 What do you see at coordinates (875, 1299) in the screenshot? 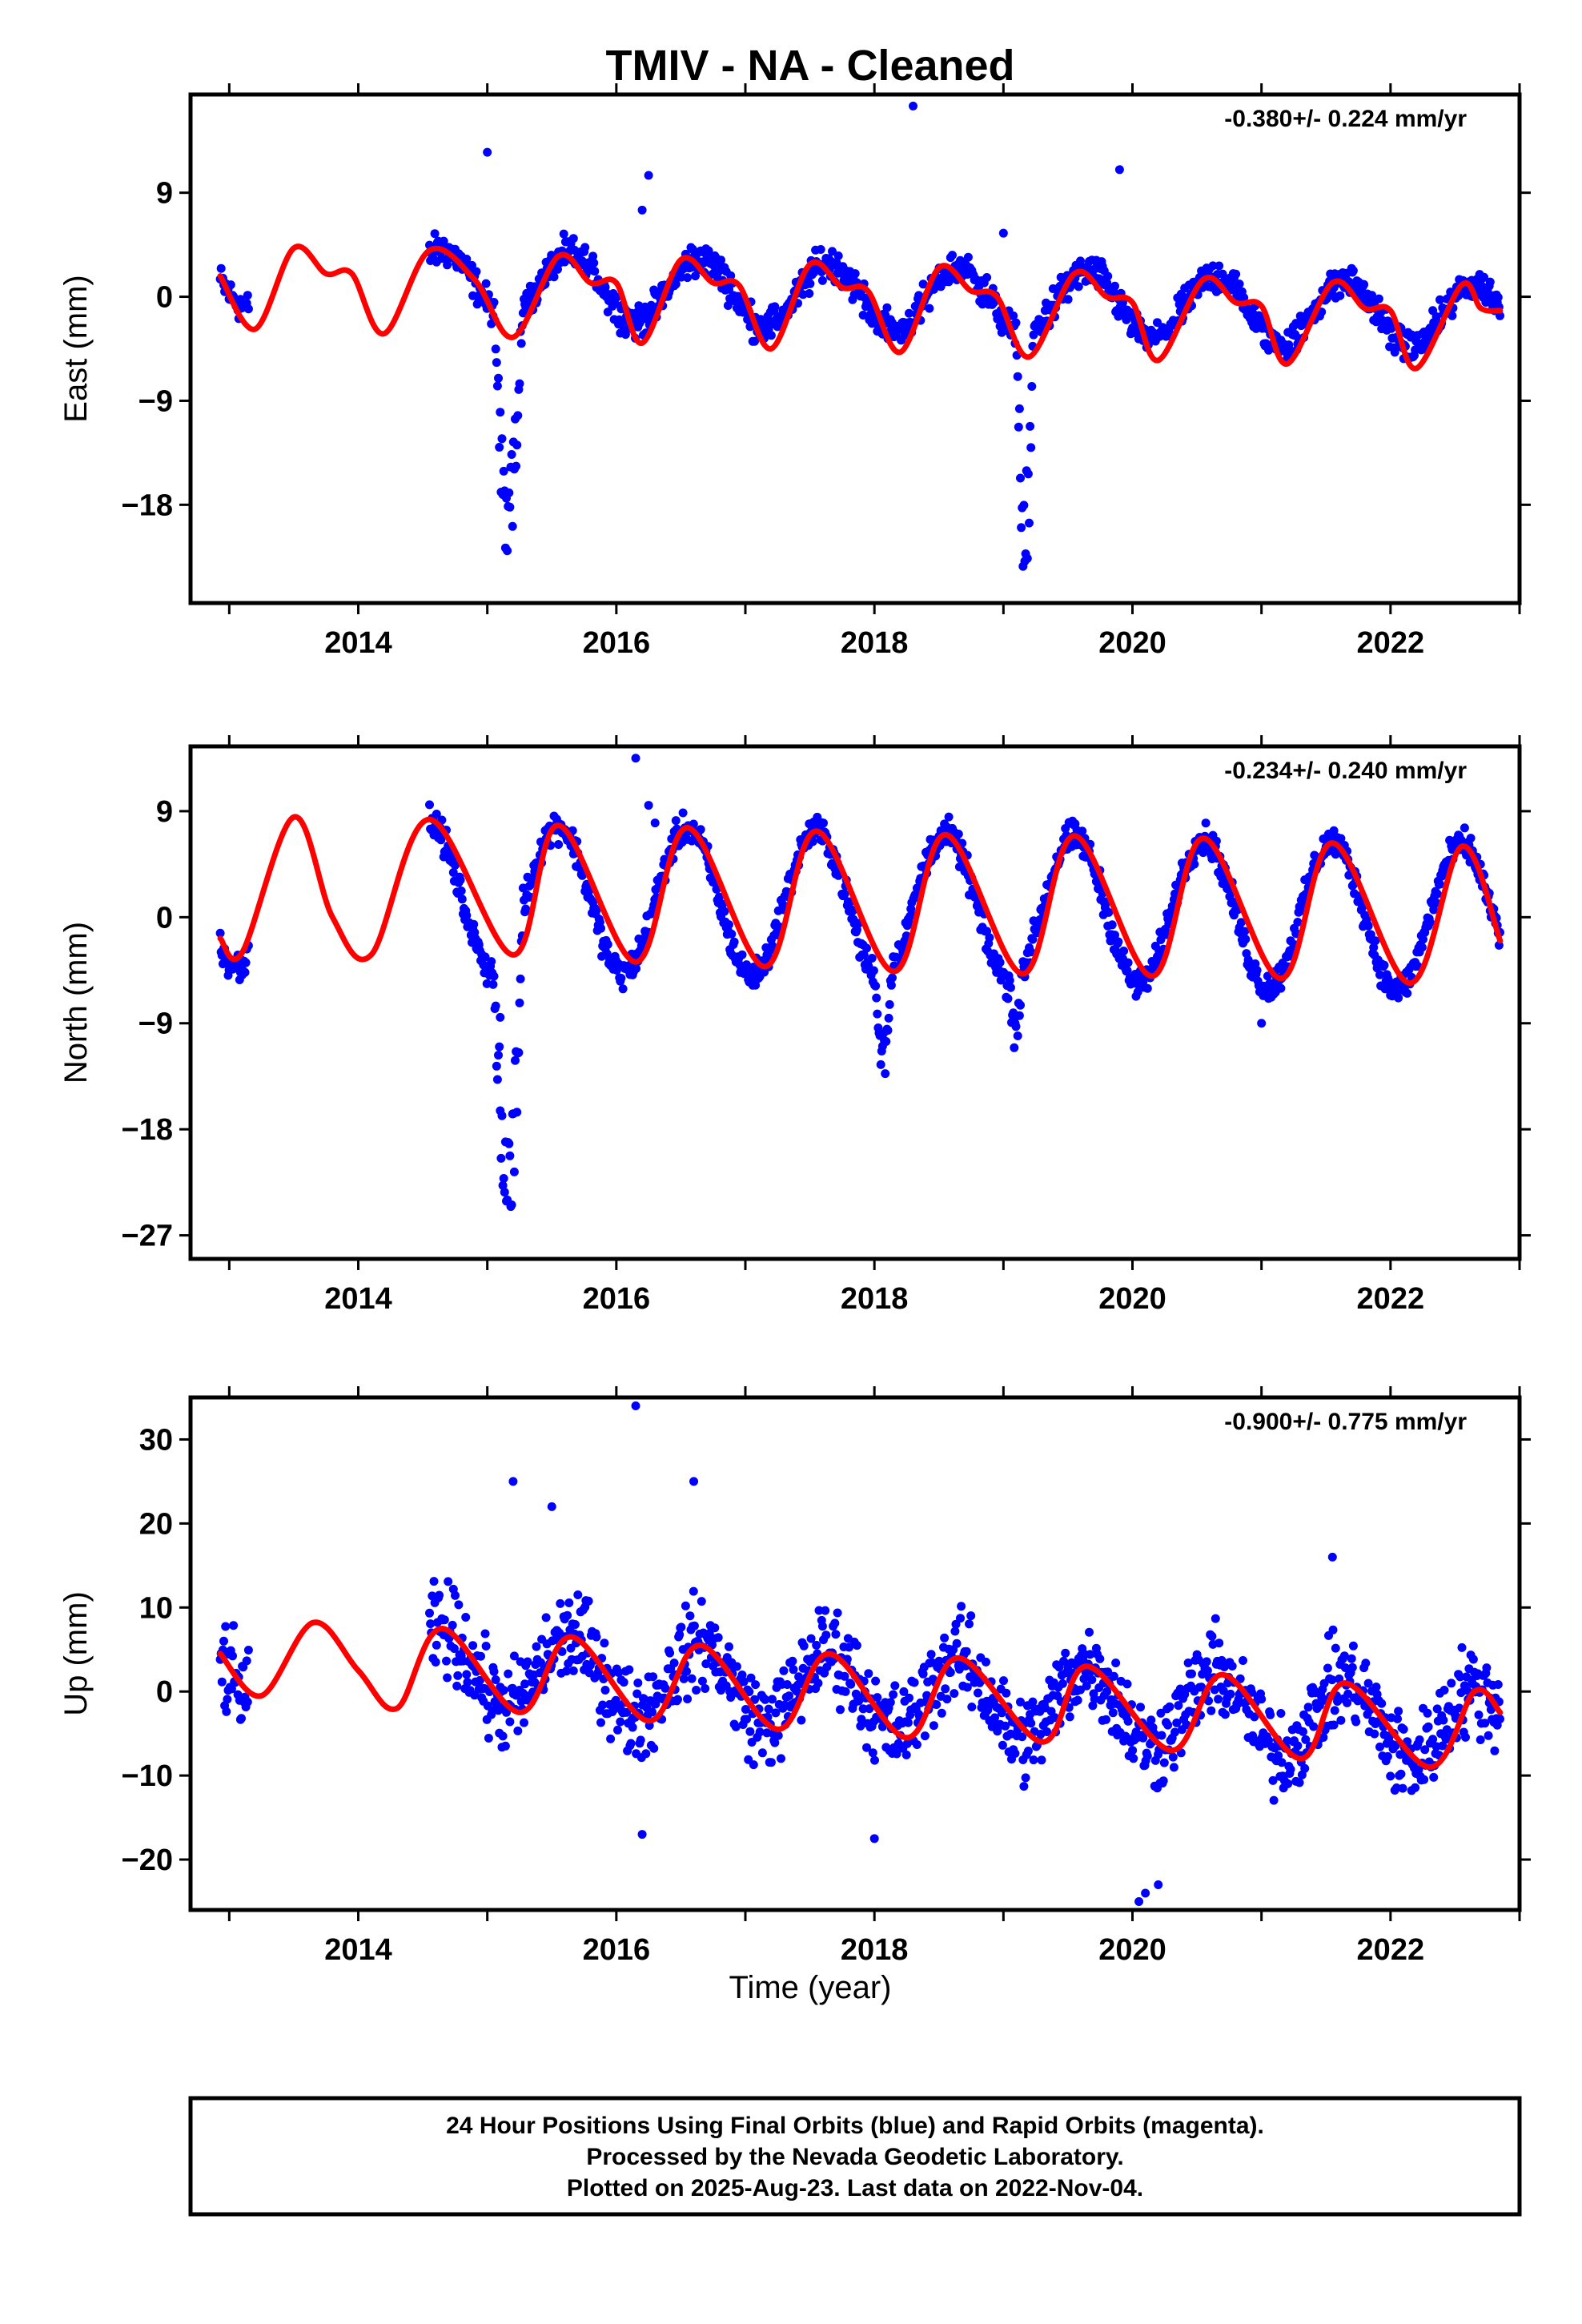
I see `x-tick-label: 2018` at bounding box center [875, 1299].